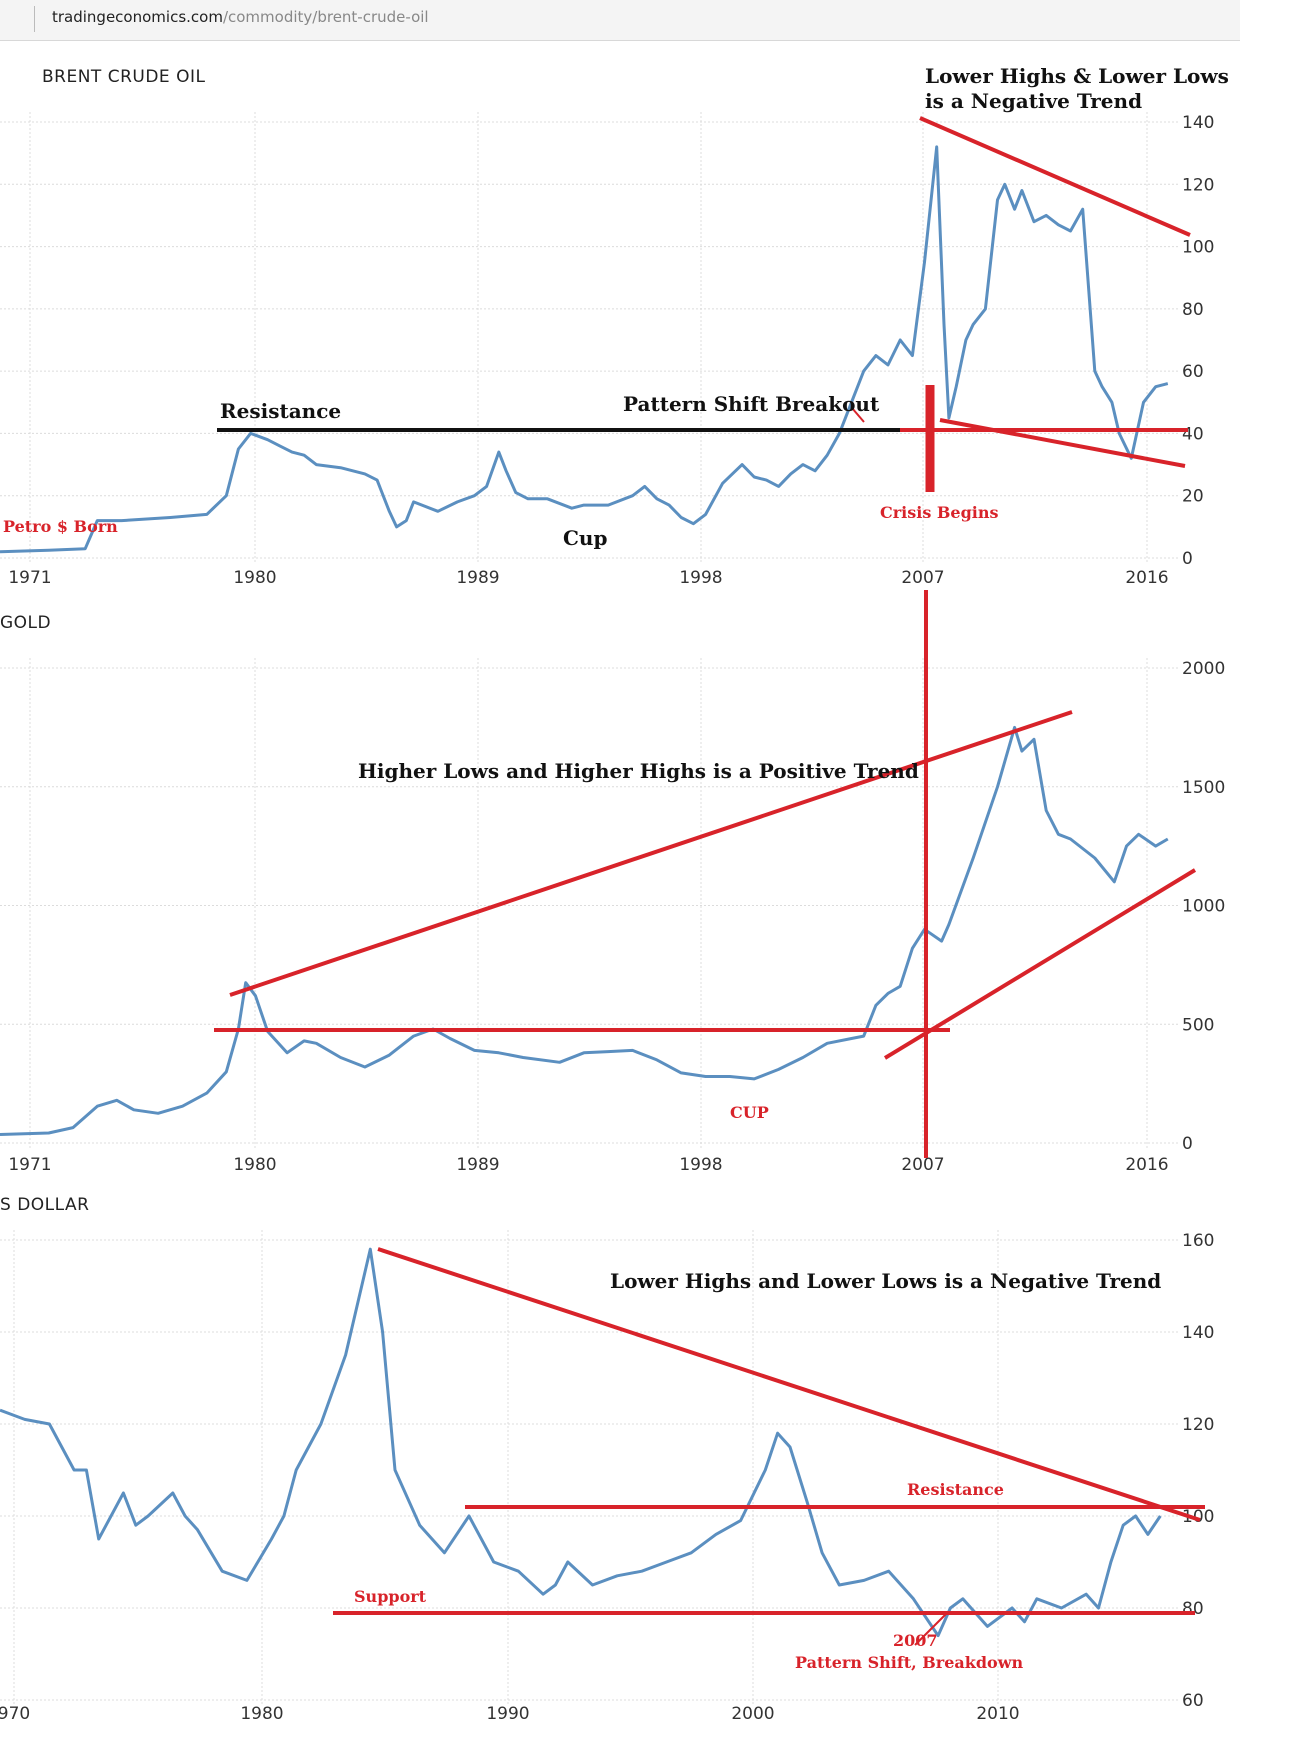 The height and width of the screenshot is (1759, 1297). What do you see at coordinates (477, 1165) in the screenshot?
I see `gold-x-tick-label: 1989` at bounding box center [477, 1165].